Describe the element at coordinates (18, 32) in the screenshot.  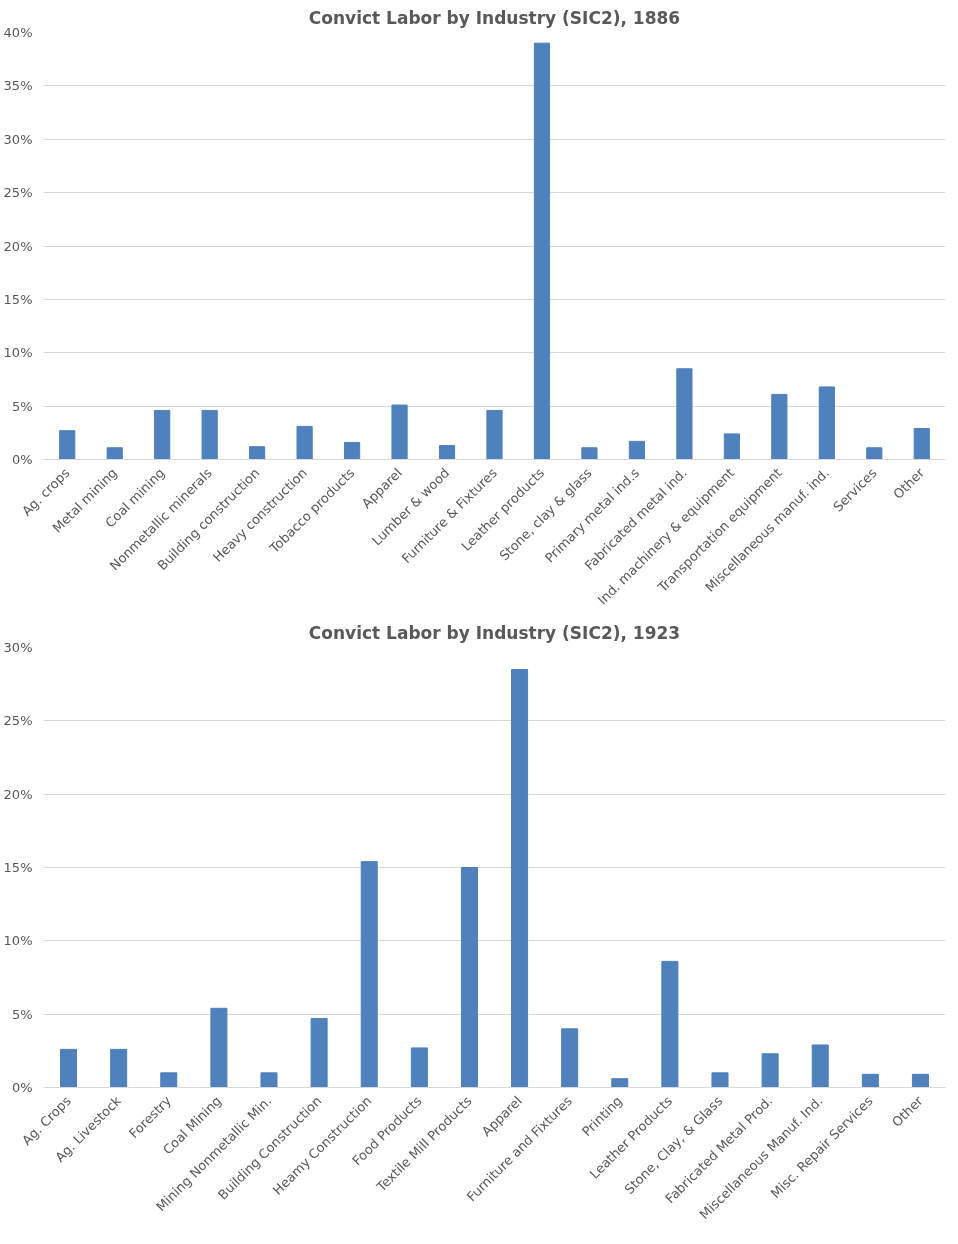
I see `y-tick-label: 40%` at that location.